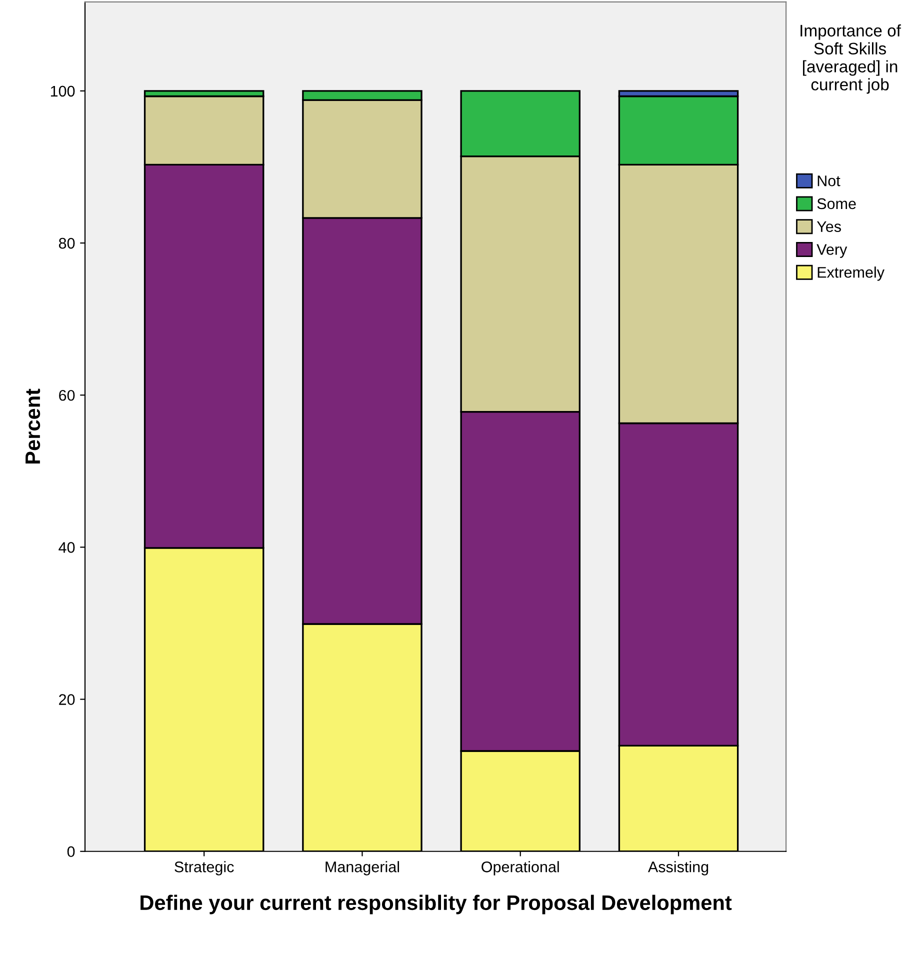 The width and height of the screenshot is (914, 973). What do you see at coordinates (66, 243) in the screenshot?
I see `y-tick-label: 80` at bounding box center [66, 243].